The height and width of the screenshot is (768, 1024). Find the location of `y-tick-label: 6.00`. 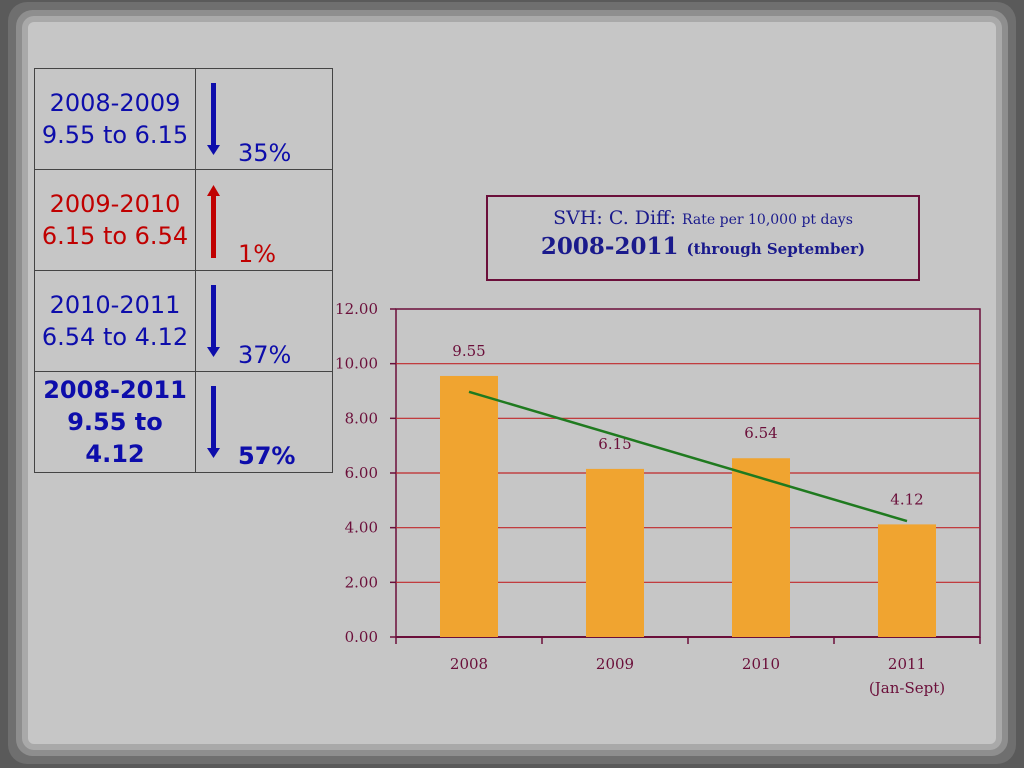

y-tick-label: 6.00 is located at coordinates (361, 473).